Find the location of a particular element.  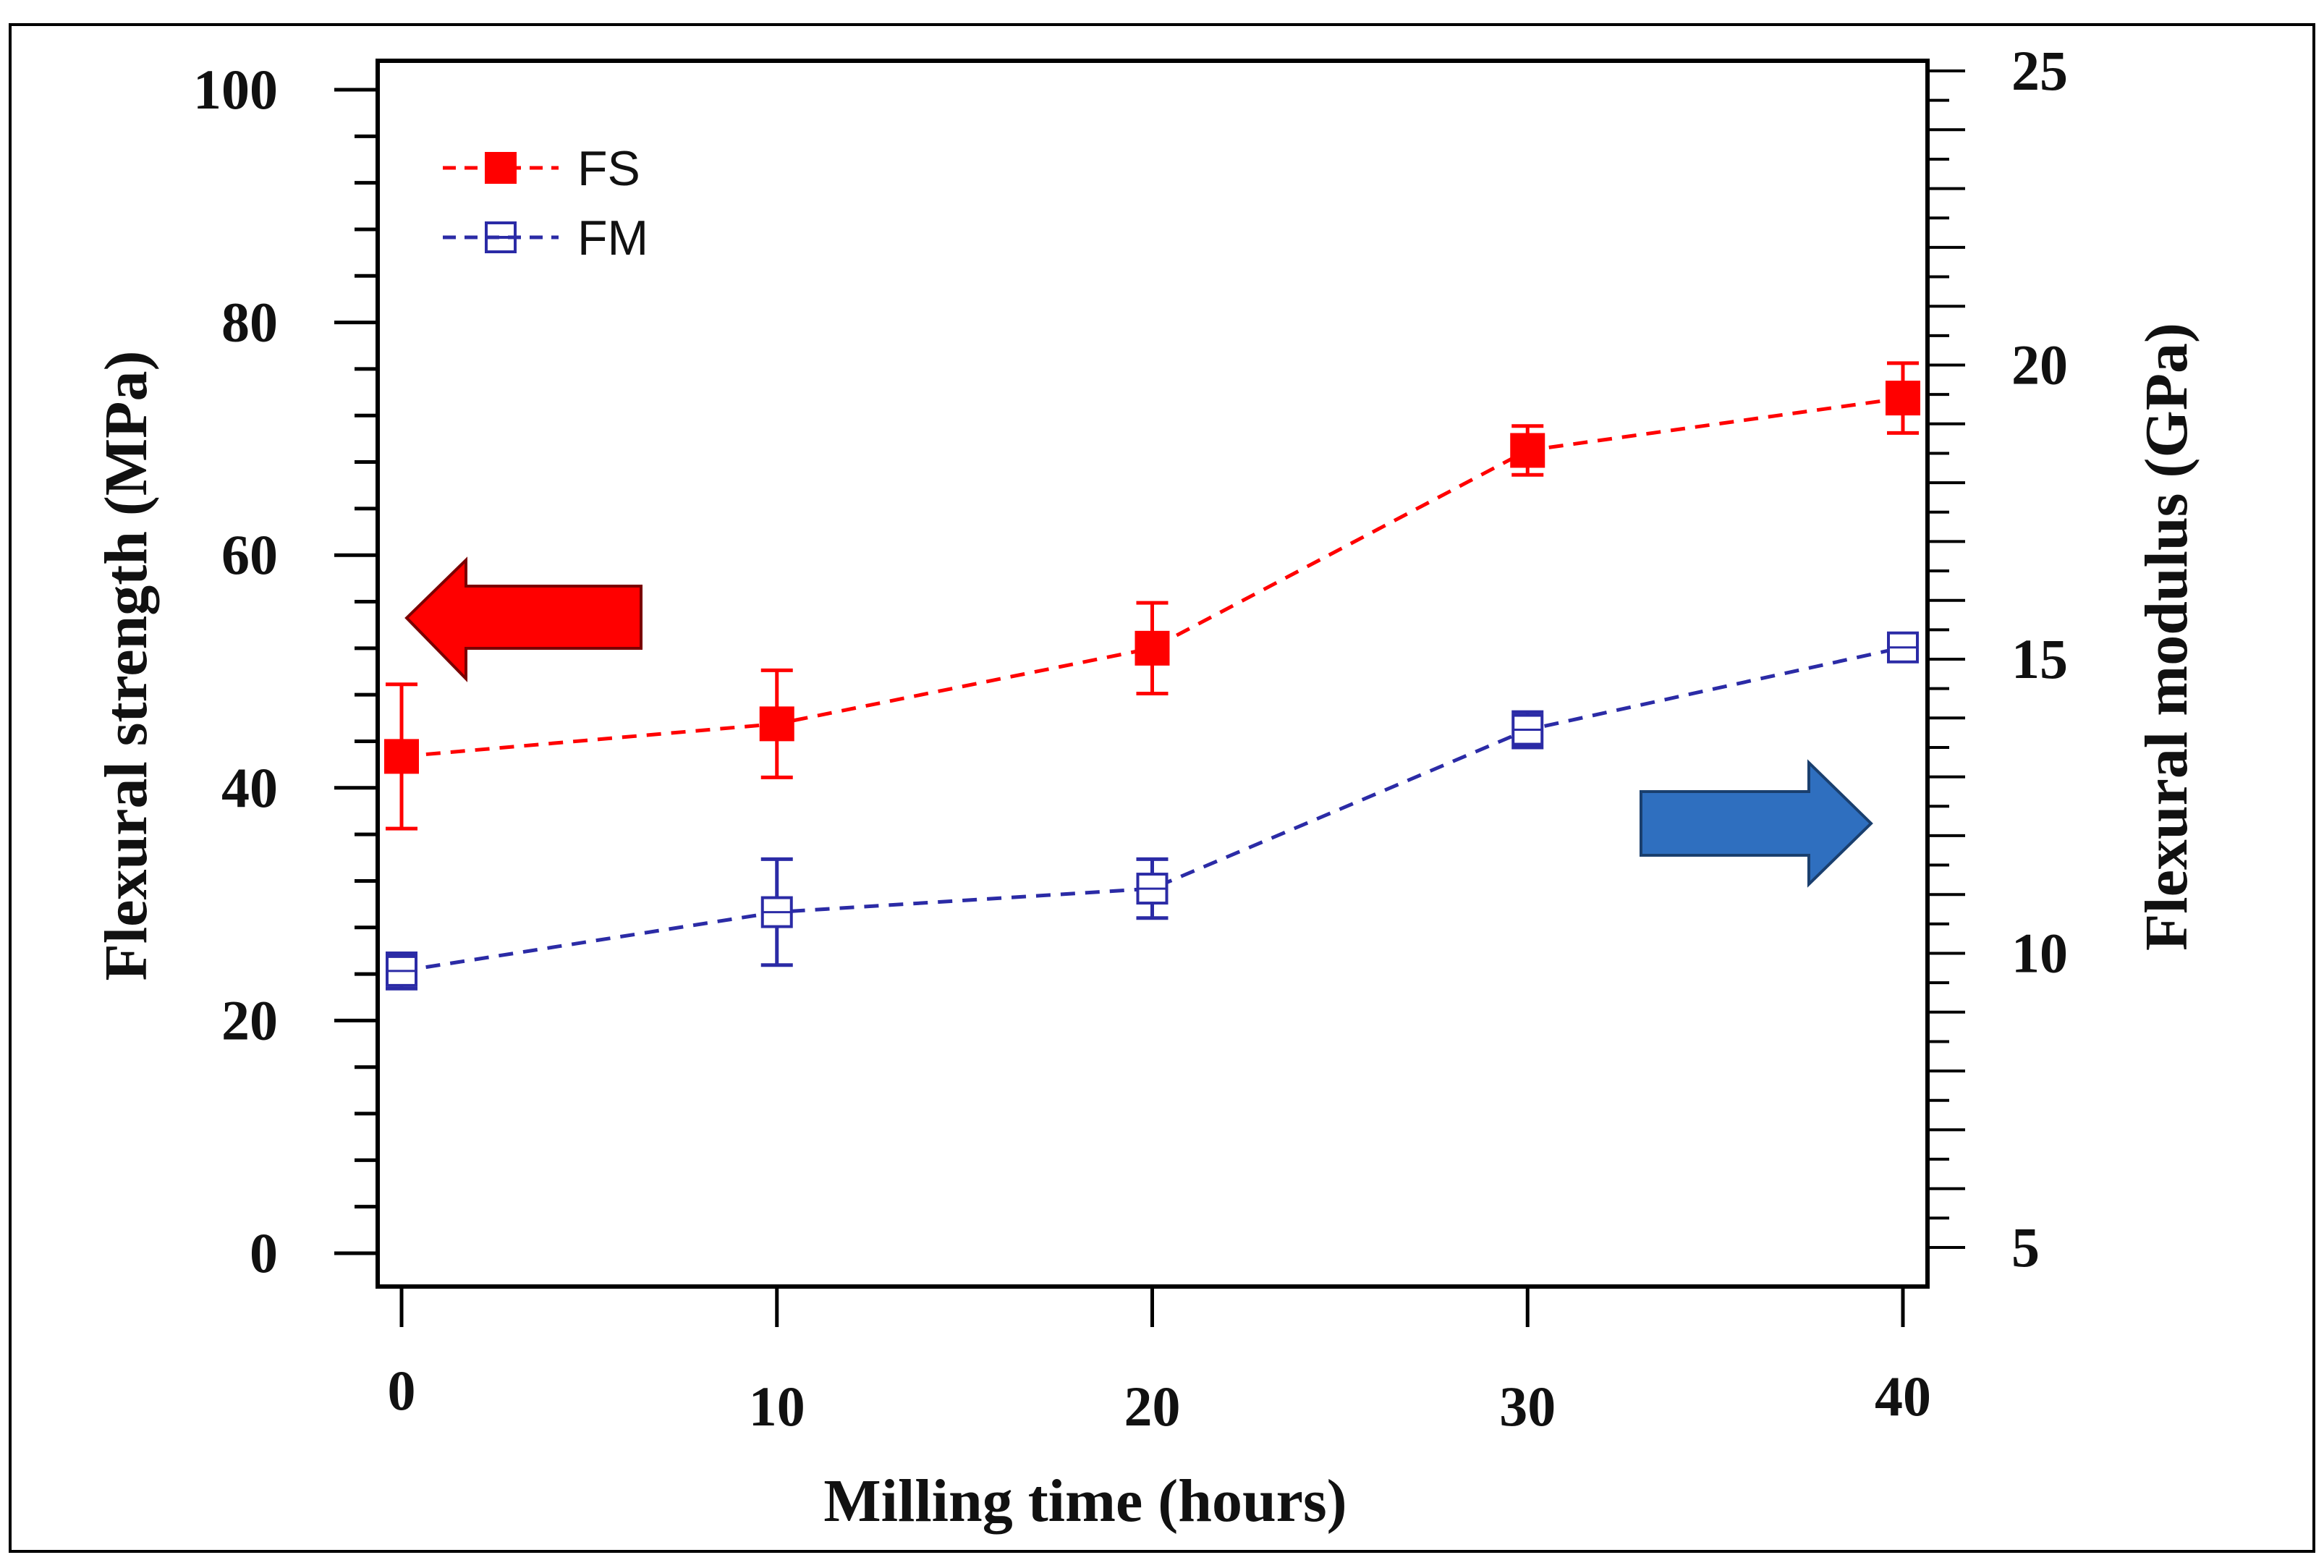

x-tick-label: 10 is located at coordinates (777, 1406).